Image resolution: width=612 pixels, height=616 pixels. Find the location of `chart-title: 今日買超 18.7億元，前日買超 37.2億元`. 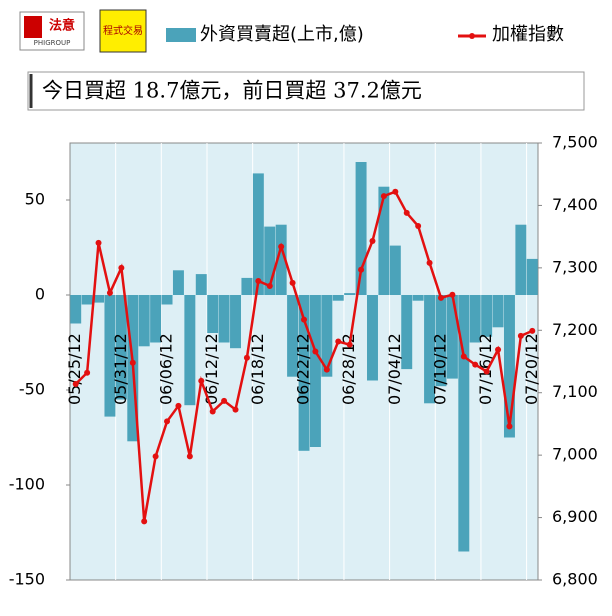

chart-title: 今日買超 18.7億元，前日買超 37.2億元 is located at coordinates (232, 91).